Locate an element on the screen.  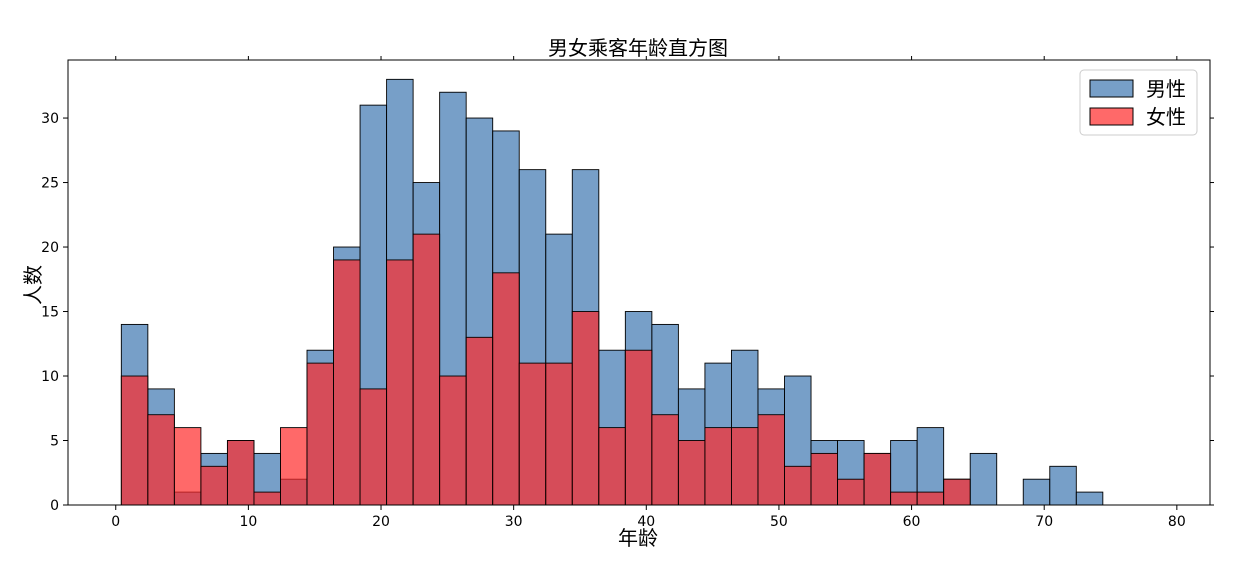
x-tick-label-2: 20 is located at coordinates (381, 522).